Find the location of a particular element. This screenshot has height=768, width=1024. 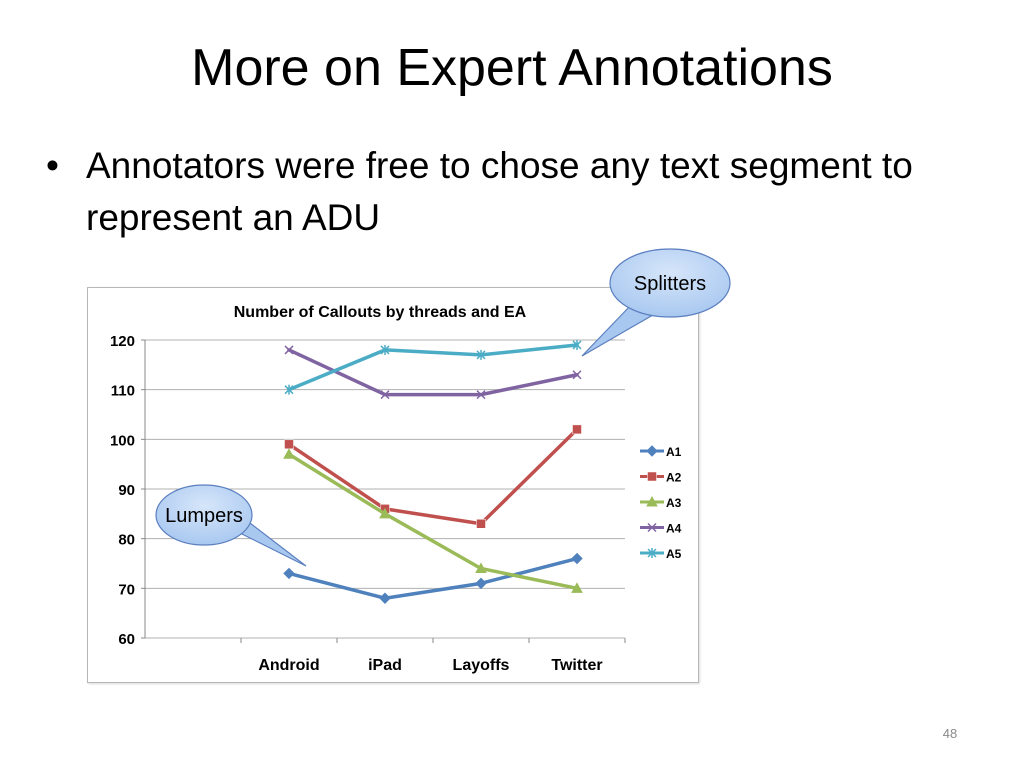

lumpers-callout-label: Lumpers is located at coordinates (204, 516).